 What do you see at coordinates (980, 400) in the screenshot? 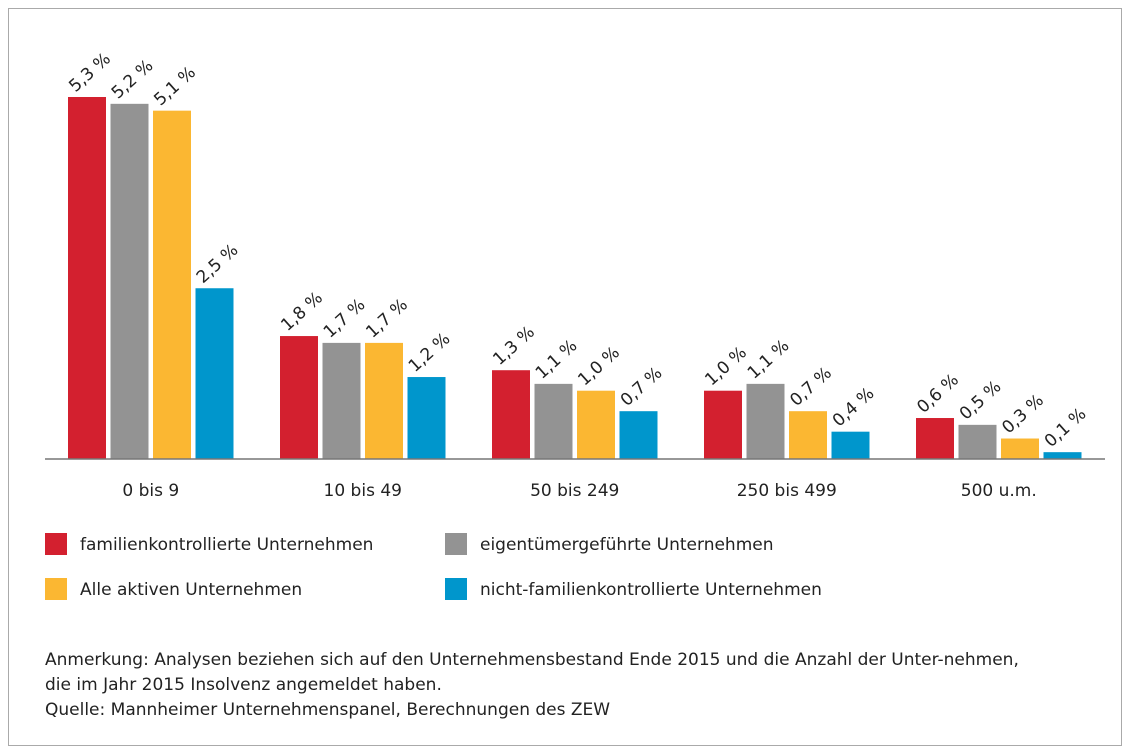
I see `value-label: 0,5 %` at bounding box center [980, 400].